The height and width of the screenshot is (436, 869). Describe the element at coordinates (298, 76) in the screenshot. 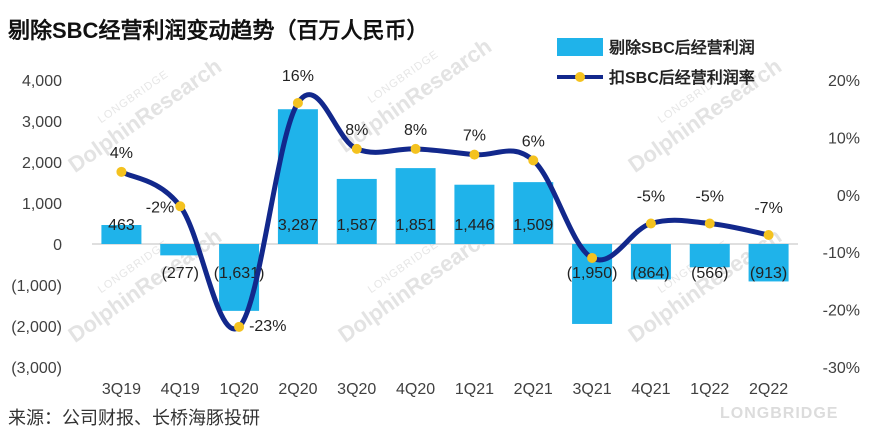

I see `margin-label-2Q20: 16%` at that location.